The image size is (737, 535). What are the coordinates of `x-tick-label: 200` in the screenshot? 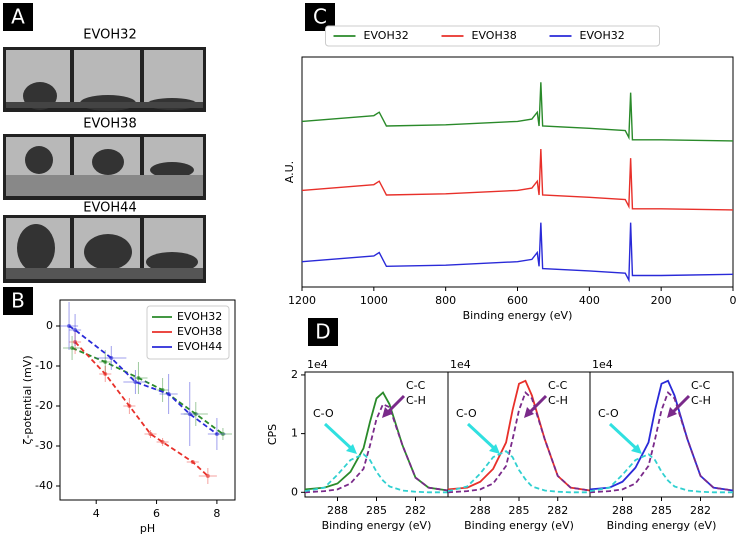 It's located at (661, 300).